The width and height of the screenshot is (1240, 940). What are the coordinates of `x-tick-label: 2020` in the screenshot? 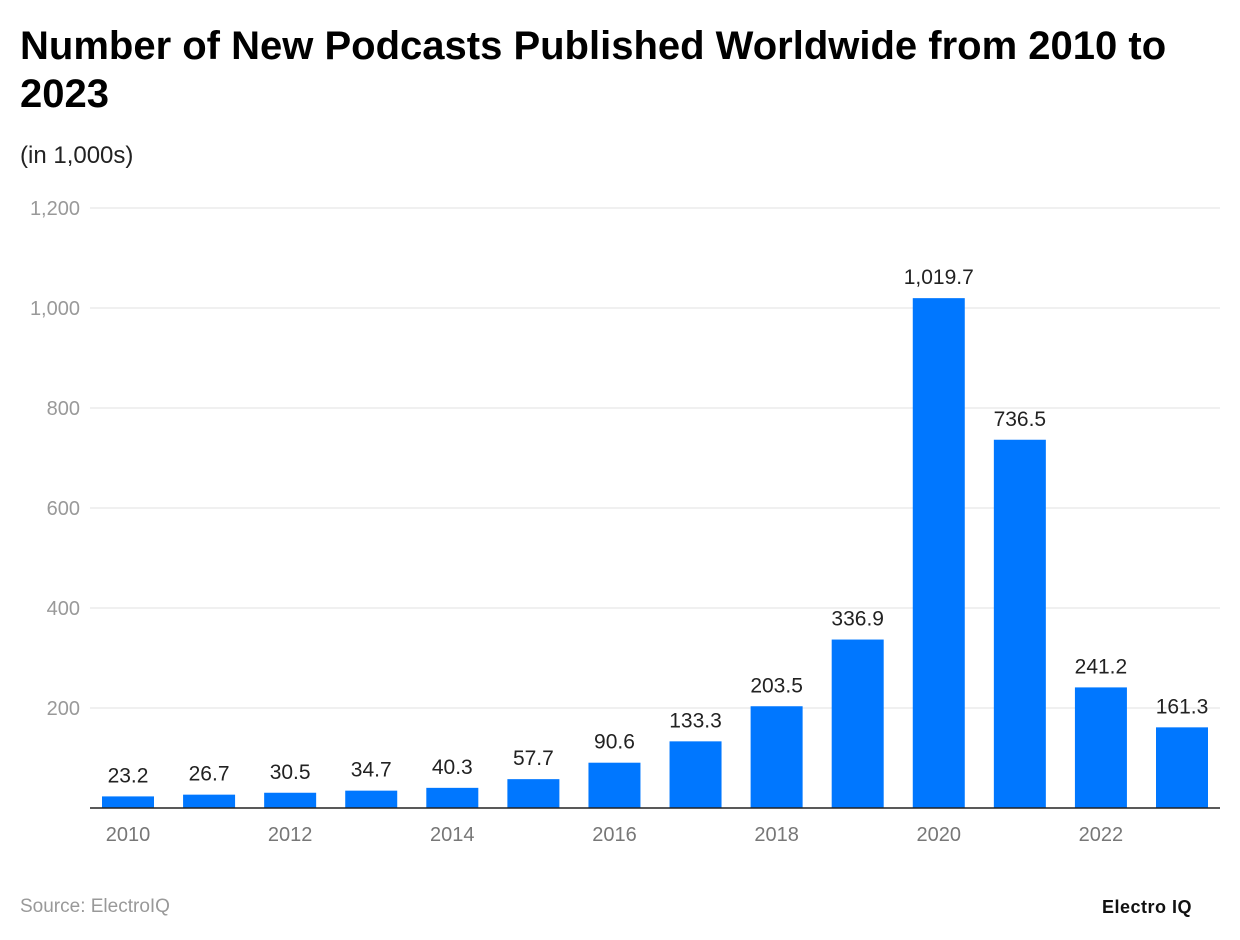 It's located at (939, 835).